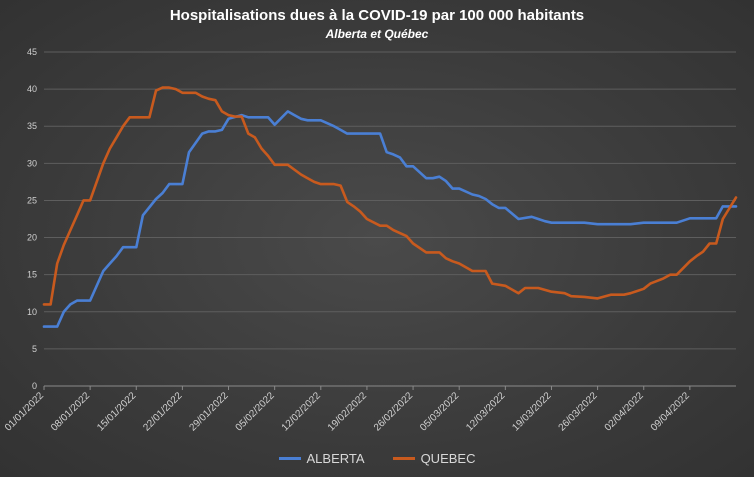 This screenshot has width=754, height=477. What do you see at coordinates (393, 411) in the screenshot?
I see `x-tick-label: 26/02/2022` at bounding box center [393, 411].